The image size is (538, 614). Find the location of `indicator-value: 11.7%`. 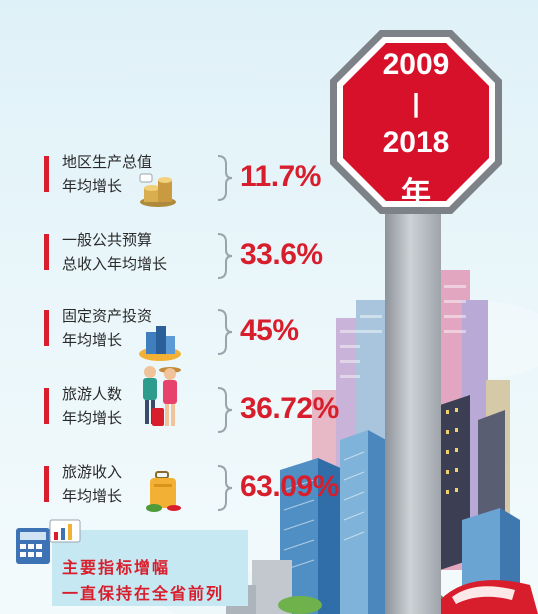

indicator-value: 11.7% is located at coordinates (280, 176).